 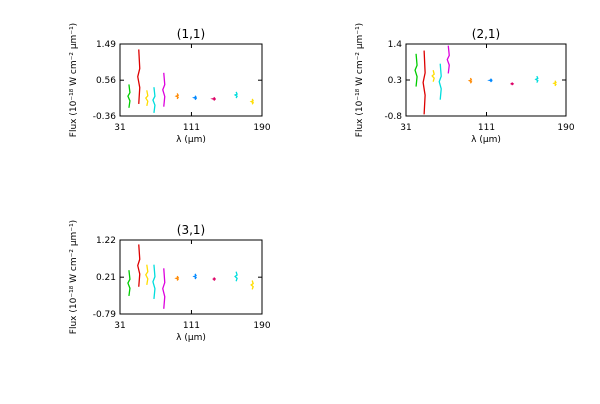 I want to click on y-tick-label: 0.21, so click(x=106, y=278).